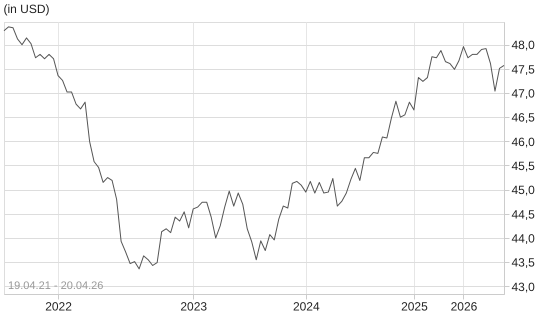  Describe the element at coordinates (524, 117) in the screenshot. I see `y-tick-label: 46,5` at that location.